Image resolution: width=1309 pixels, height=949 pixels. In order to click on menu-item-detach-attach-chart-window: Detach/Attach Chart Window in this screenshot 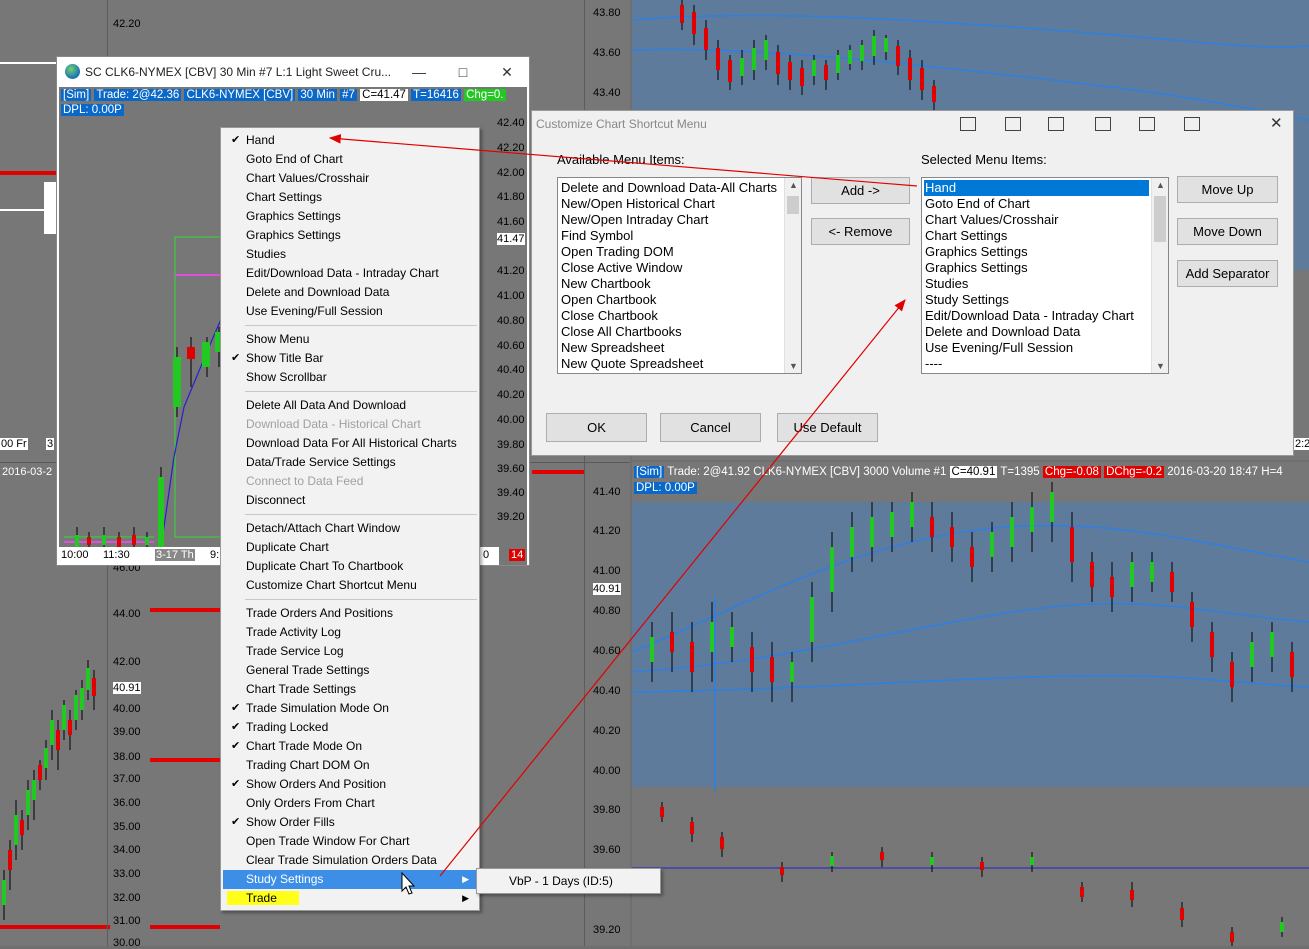, I will do `click(350, 528)`.